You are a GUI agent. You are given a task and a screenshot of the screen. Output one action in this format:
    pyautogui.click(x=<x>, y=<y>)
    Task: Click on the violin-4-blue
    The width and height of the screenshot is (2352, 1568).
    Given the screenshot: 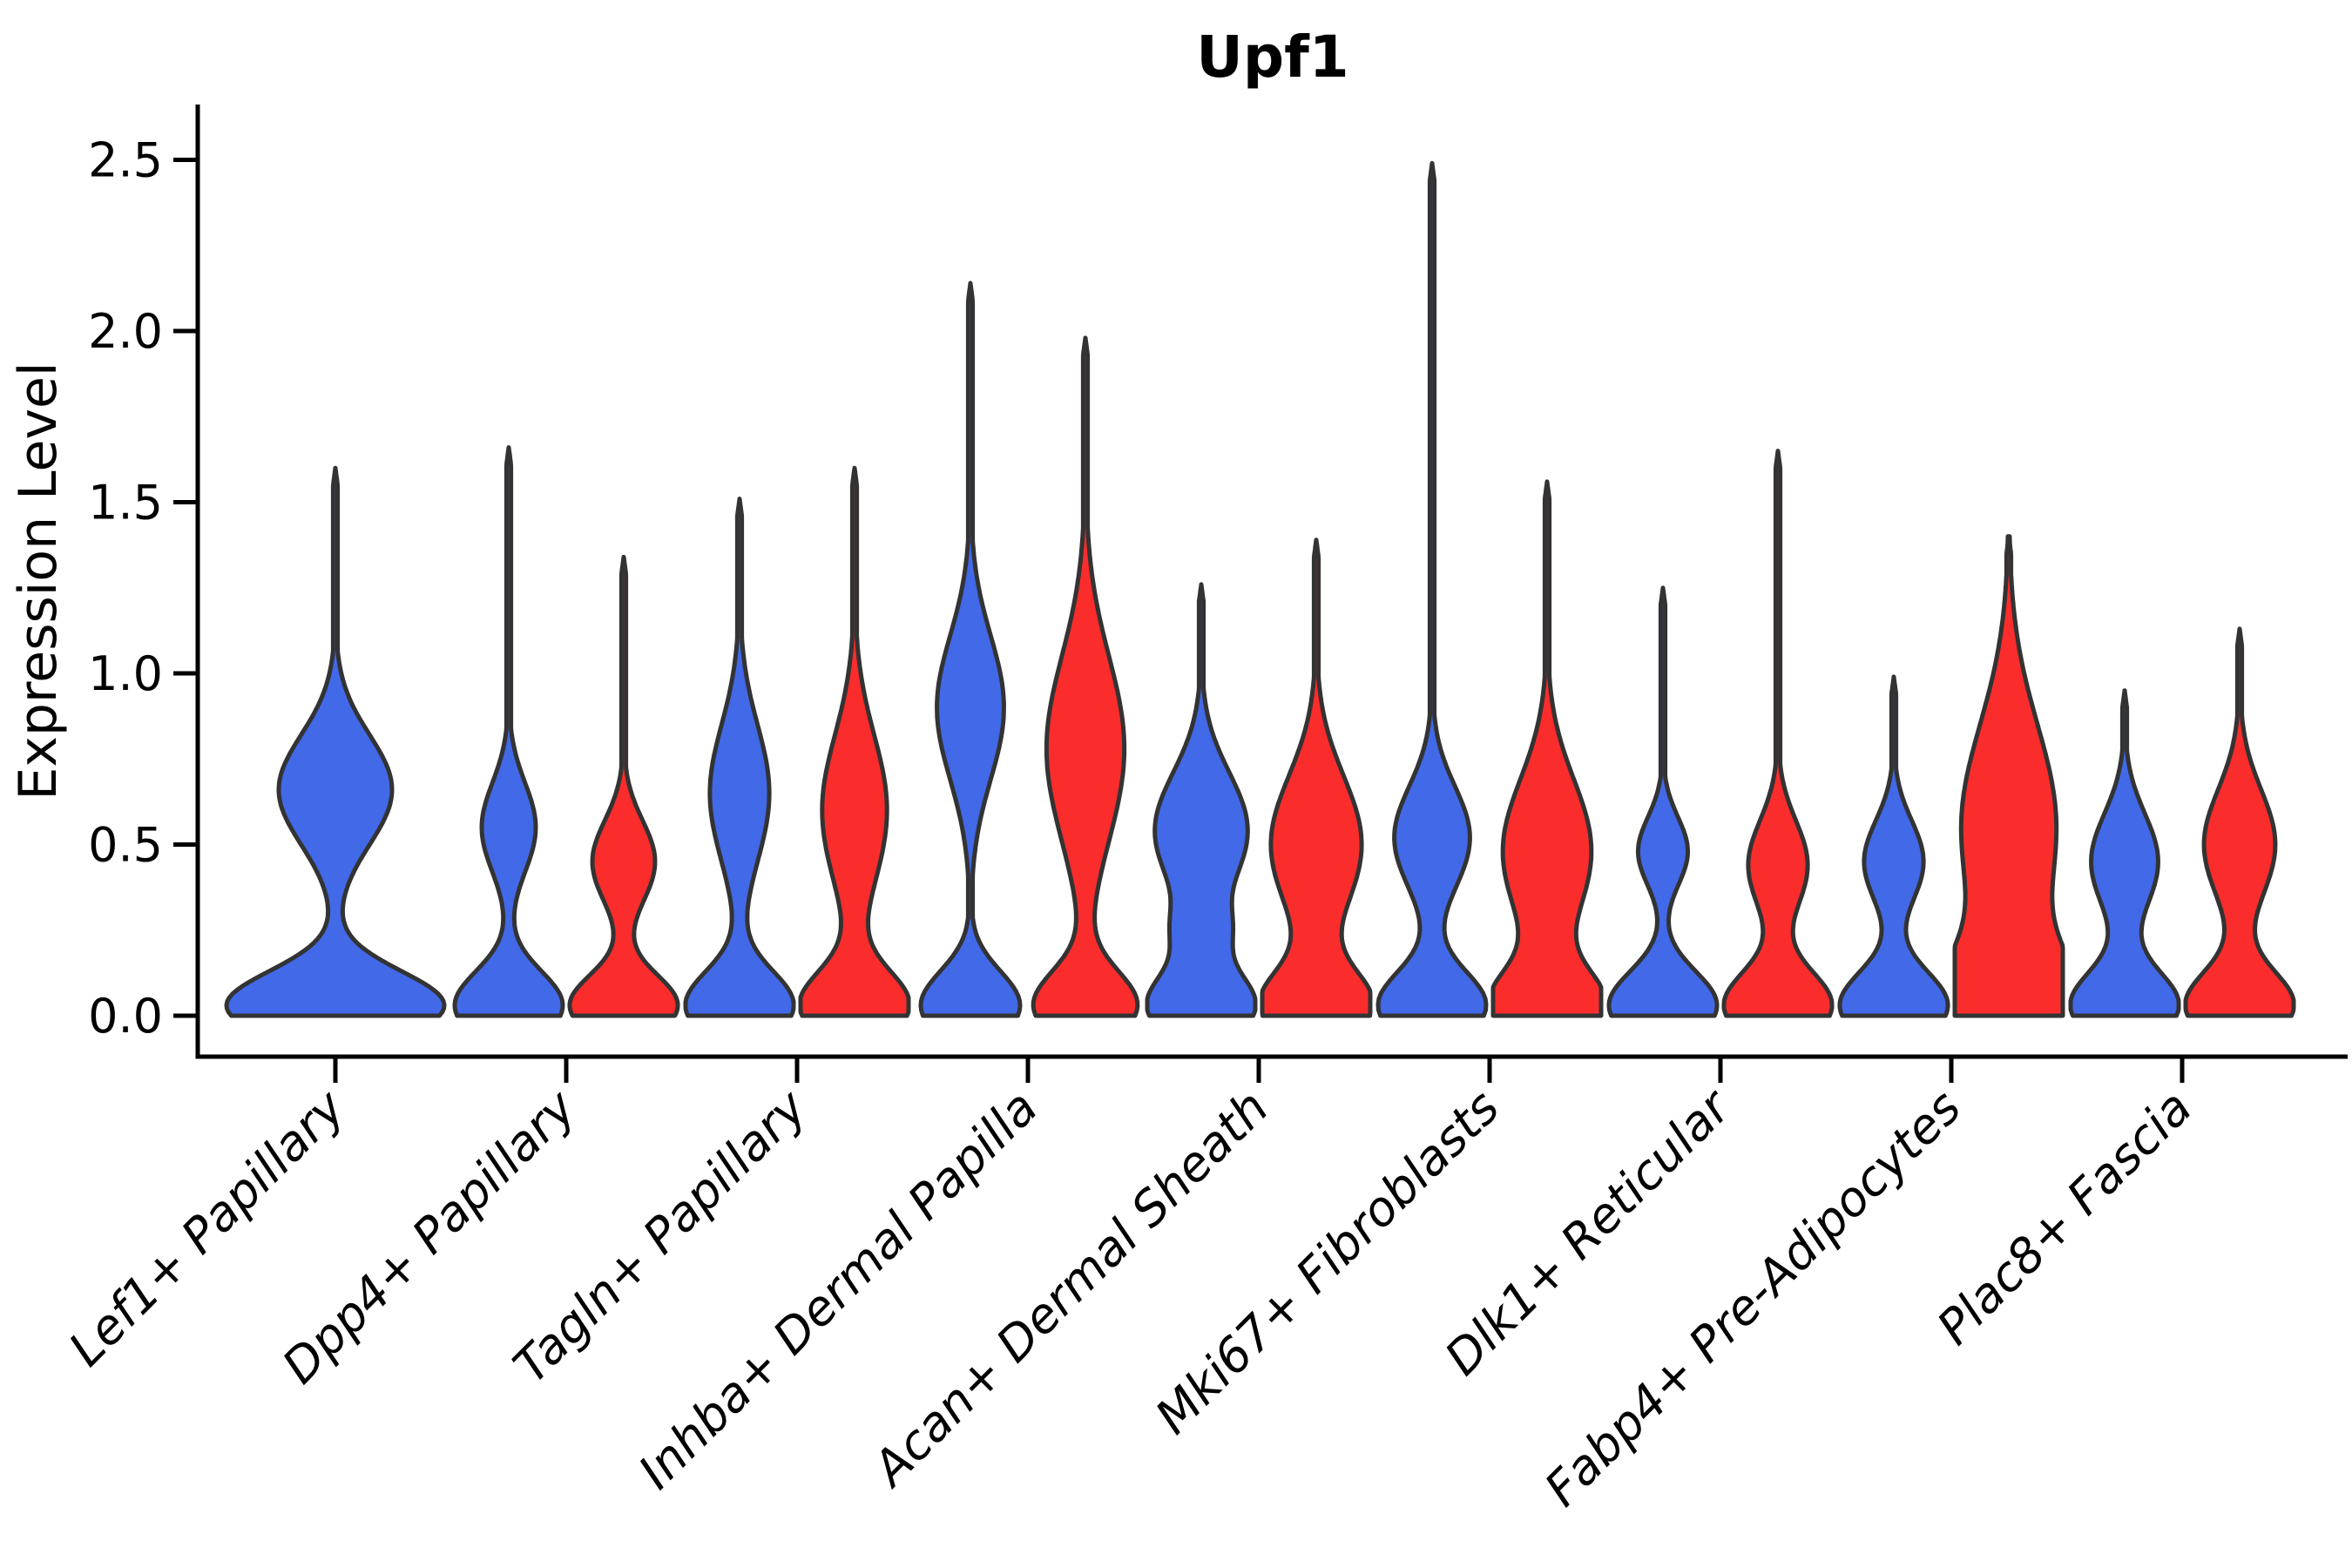 What is the action you would take?
    pyautogui.click(x=1201, y=800)
    